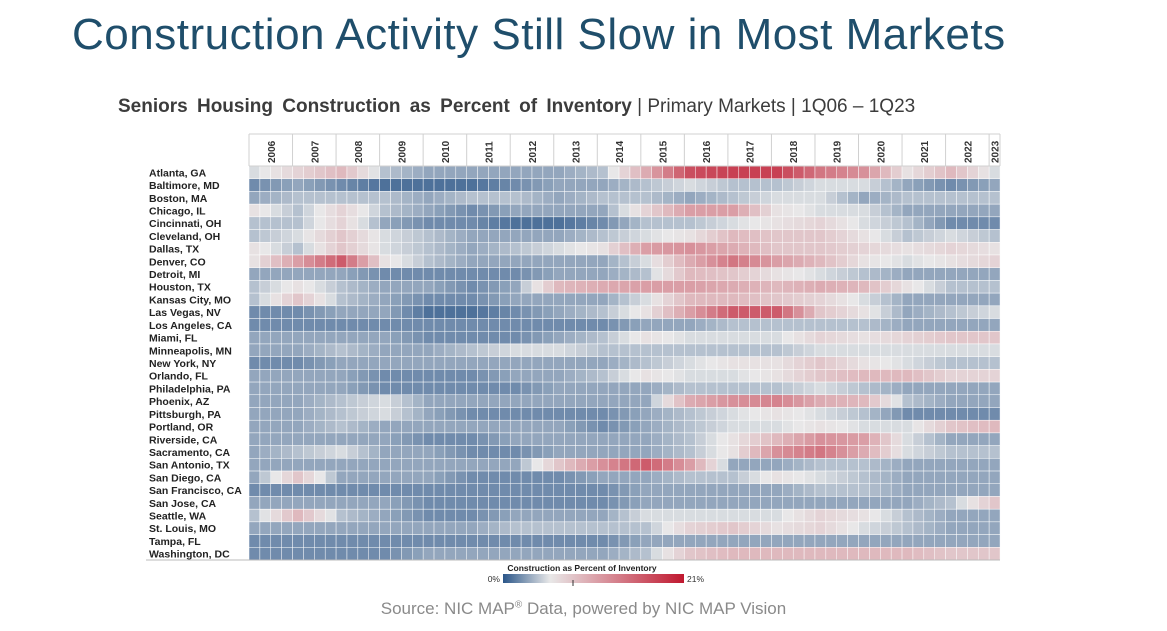  I want to click on chart-subtitle: | Primary Markets | 1Q06 – 1Q23, so click(776, 106).